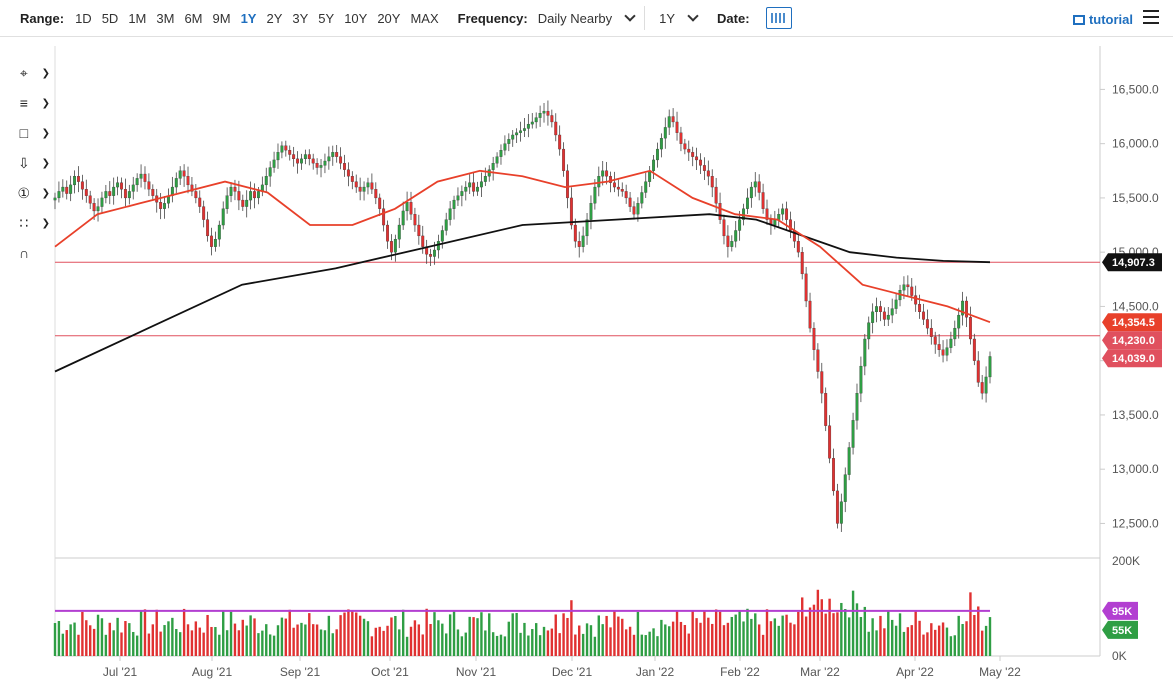 The width and height of the screenshot is (1173, 692). I want to click on rectangle-tool: □ ❯, so click(32, 133).